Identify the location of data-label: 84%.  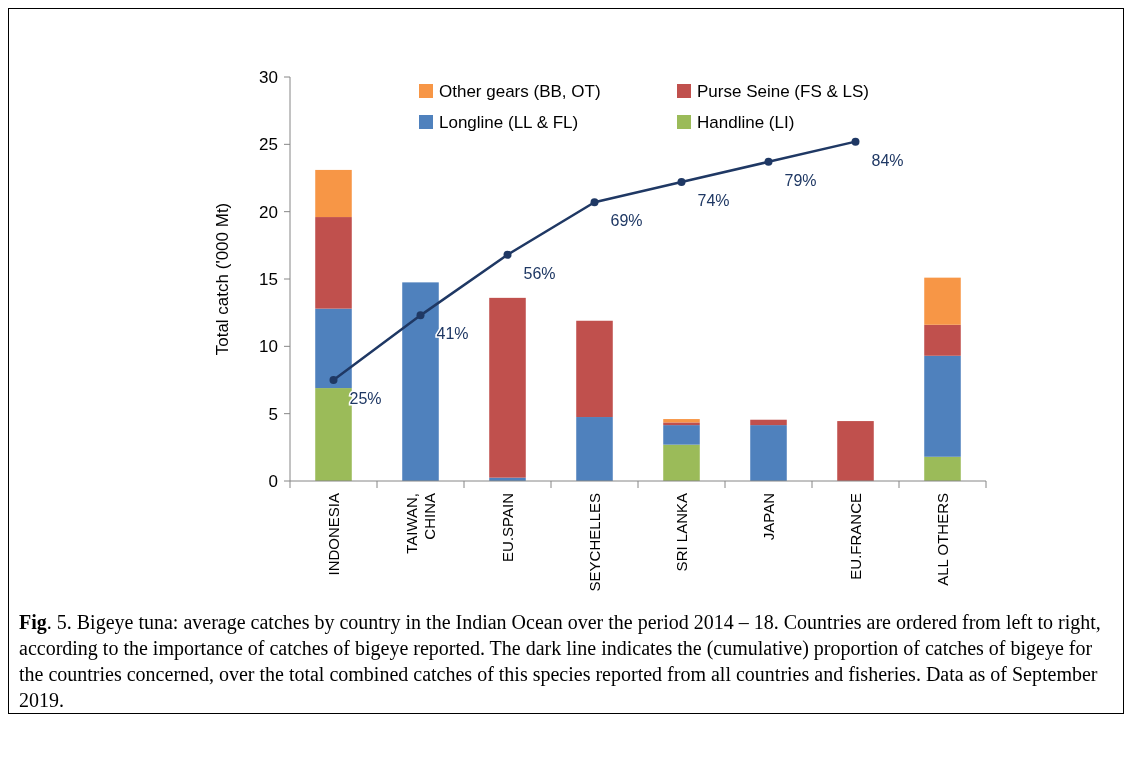
(887, 160).